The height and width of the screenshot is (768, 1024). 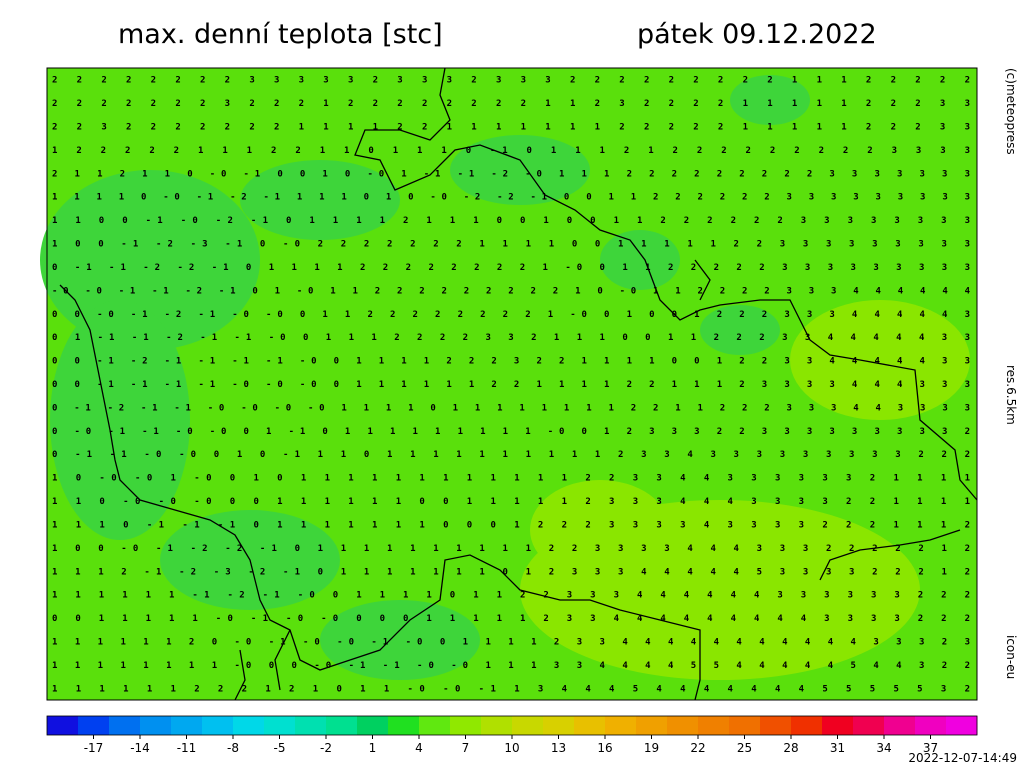 I want to click on colorbar: -17 -14 -11 -8 -5 -2 1 4 7 10 13 16 19 22 25 28 31 34 37, so click(x=512, y=735).